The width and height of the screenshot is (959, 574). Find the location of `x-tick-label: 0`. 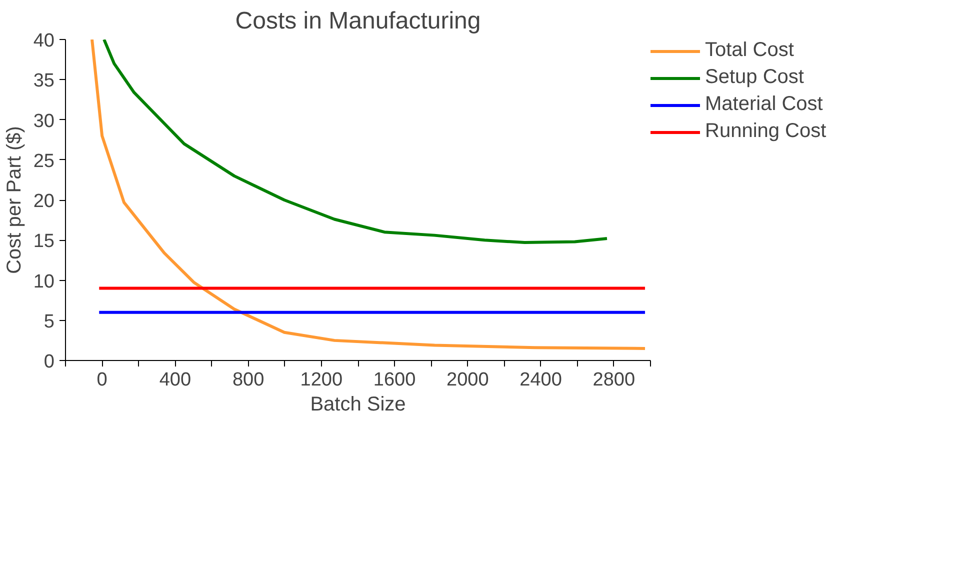

x-tick-label: 0 is located at coordinates (102, 380).